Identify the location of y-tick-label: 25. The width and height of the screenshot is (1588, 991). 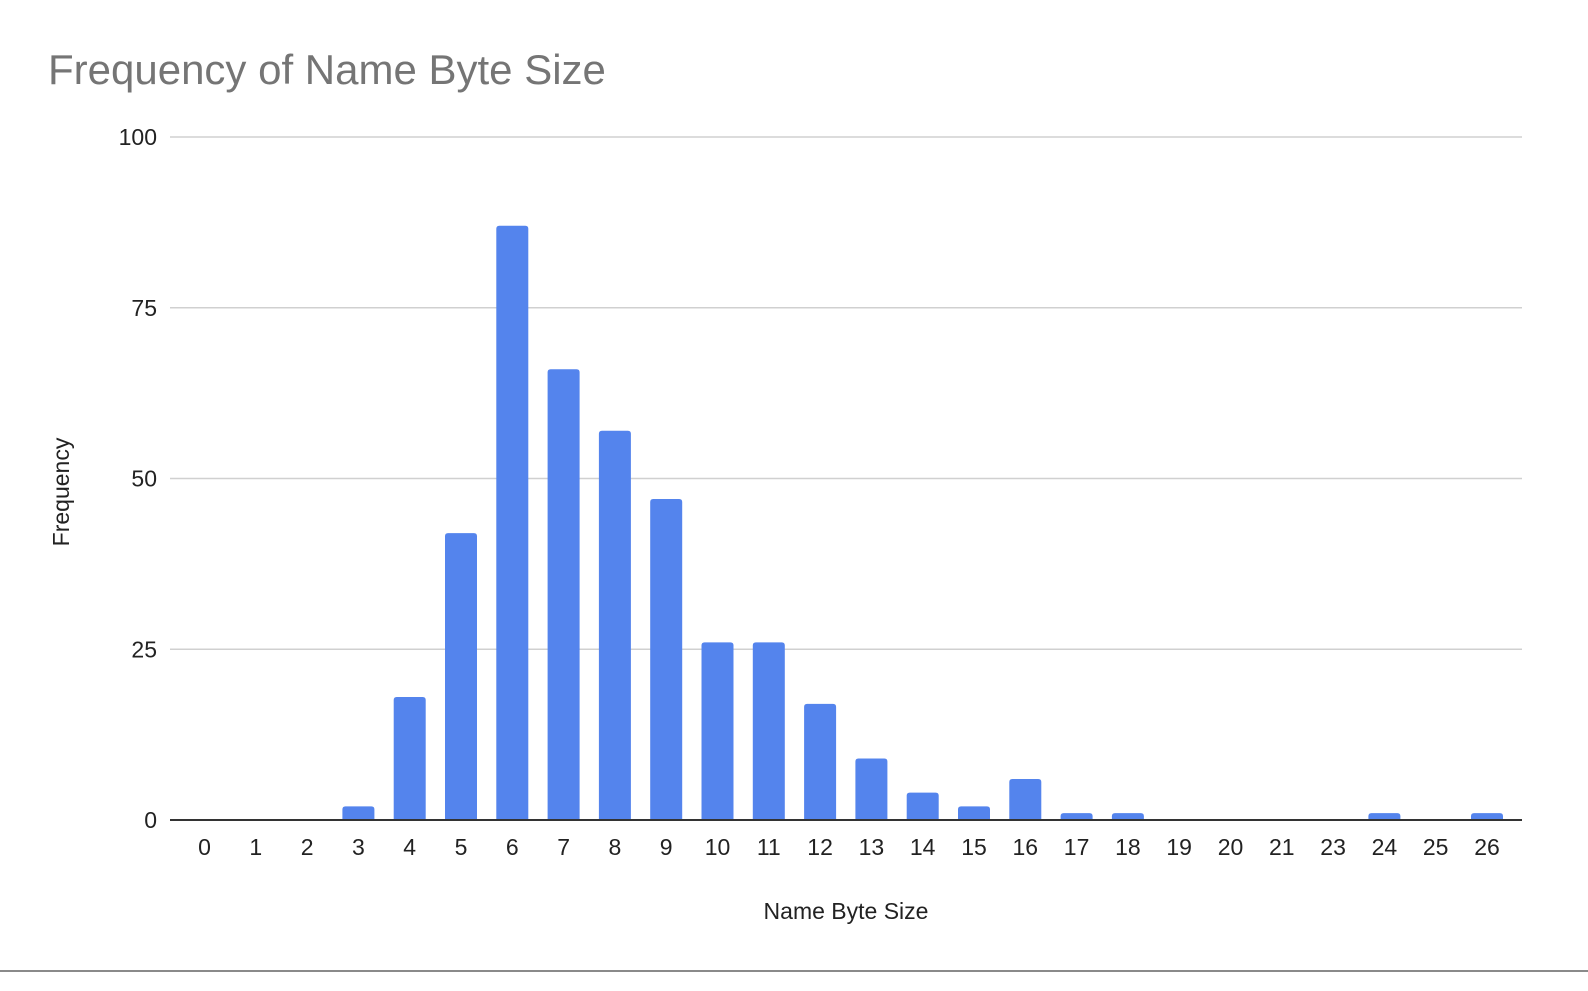
(144, 649).